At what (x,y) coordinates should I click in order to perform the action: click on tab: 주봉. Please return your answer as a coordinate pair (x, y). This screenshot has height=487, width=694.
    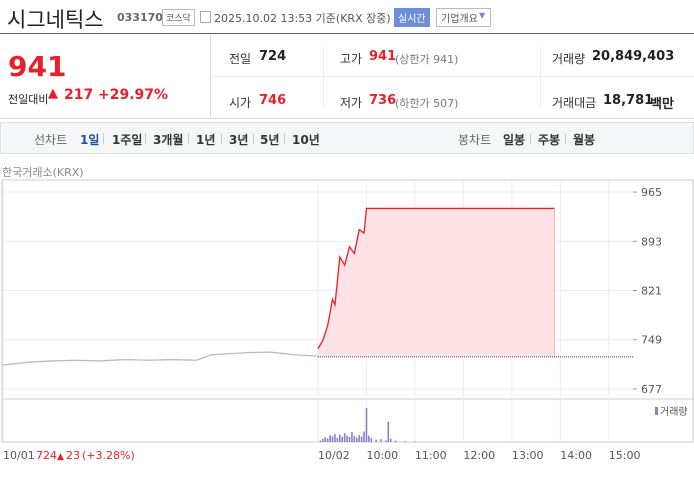
    Looking at the image, I should click on (549, 140).